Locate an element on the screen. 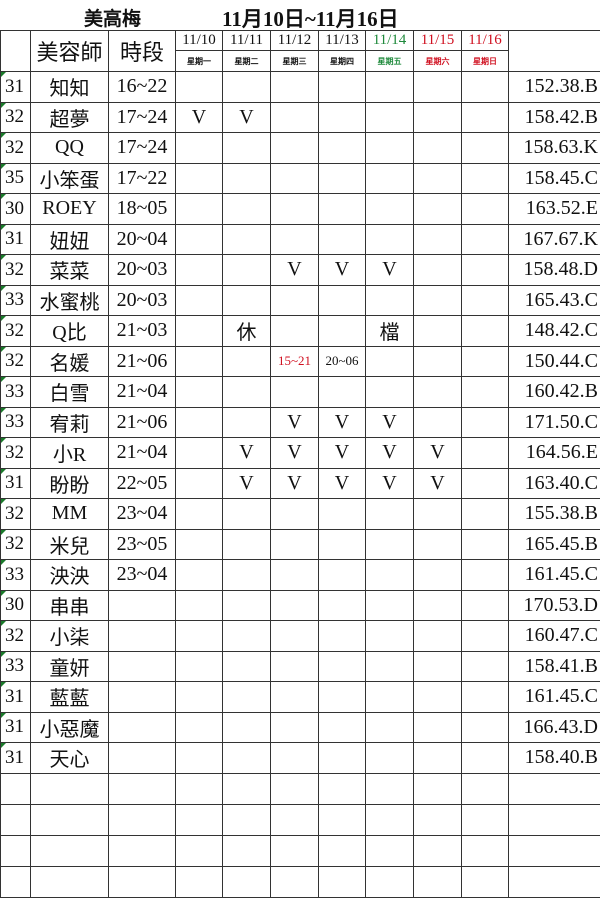 This screenshot has width=600, height=898. info-cell: 160.42.B is located at coordinates (554, 392).